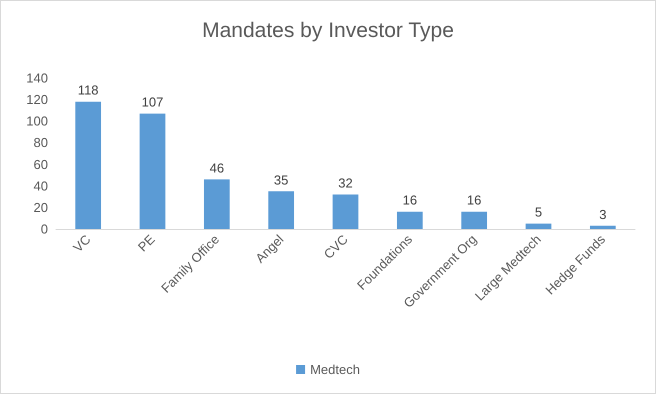 The image size is (656, 394). Describe the element at coordinates (37, 121) in the screenshot. I see `y-tick-label: 100` at that location.